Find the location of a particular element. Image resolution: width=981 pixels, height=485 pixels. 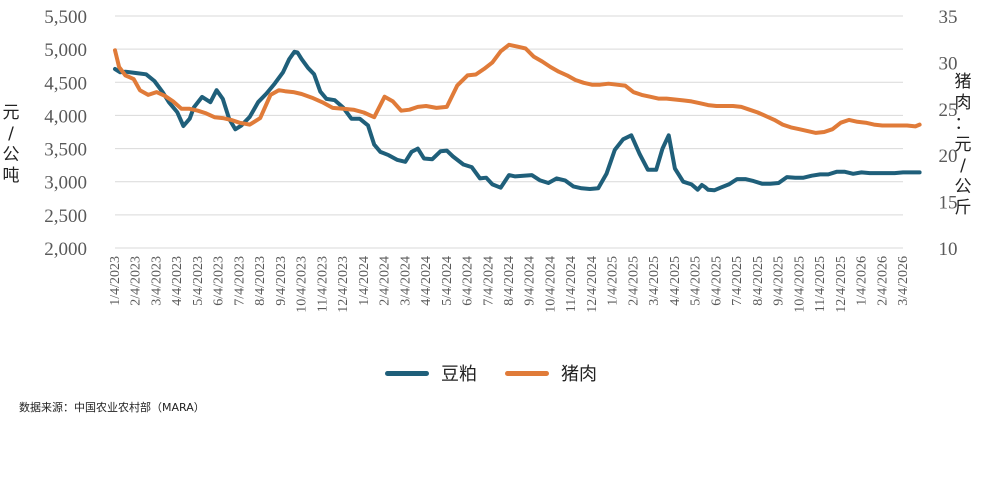

source-note: 数据来源：中国农业农村部（MARA） is located at coordinates (112, 407).